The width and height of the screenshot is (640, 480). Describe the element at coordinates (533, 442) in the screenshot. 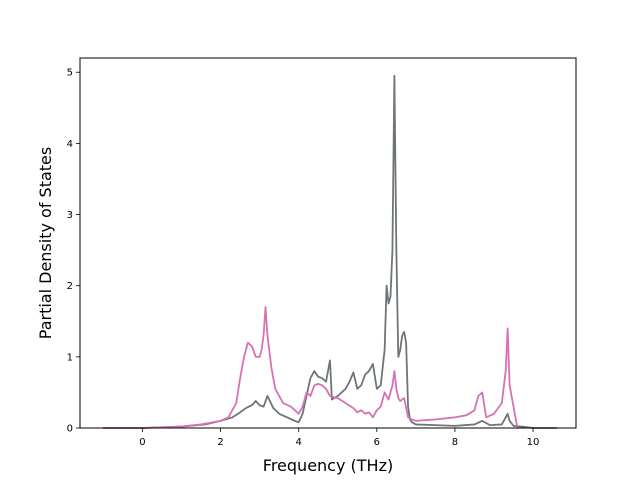

I see `x-tick-label: 10` at that location.